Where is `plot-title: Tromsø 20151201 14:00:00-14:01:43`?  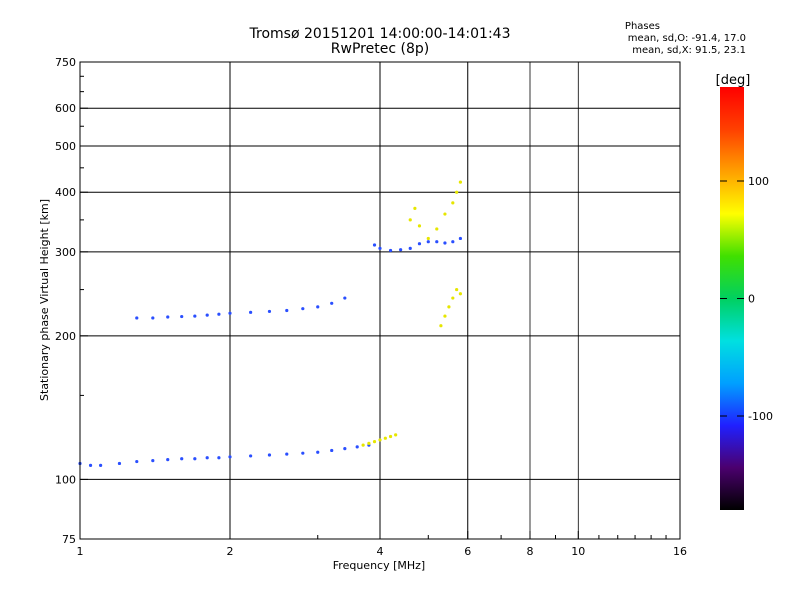
plot-title: Tromsø 20151201 14:00:00-14:01:43 is located at coordinates (380, 34).